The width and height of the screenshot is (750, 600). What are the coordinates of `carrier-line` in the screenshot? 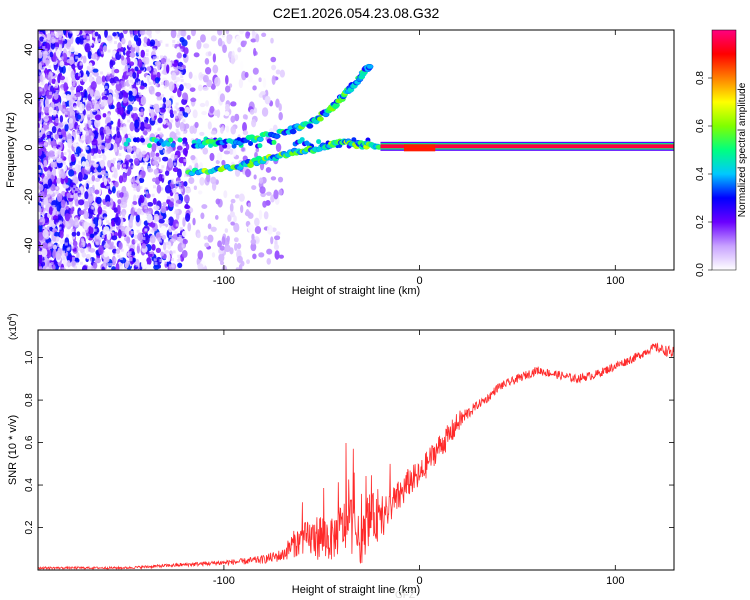 It's located at (527, 146).